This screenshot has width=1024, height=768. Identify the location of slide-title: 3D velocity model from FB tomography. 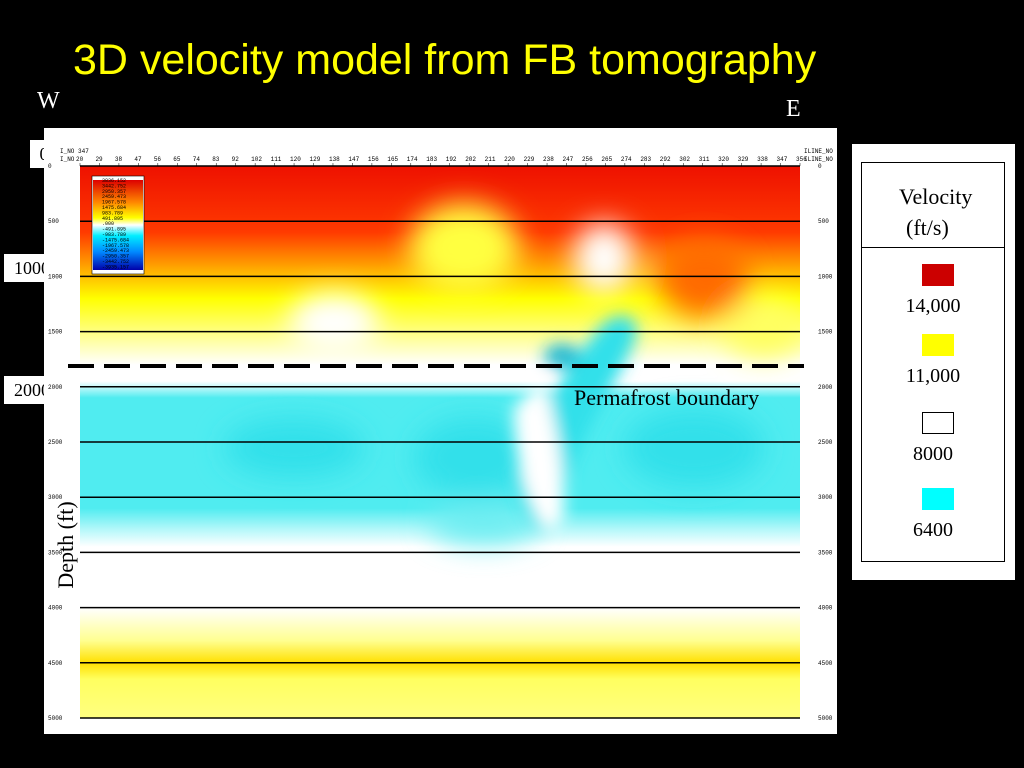
(445, 60).